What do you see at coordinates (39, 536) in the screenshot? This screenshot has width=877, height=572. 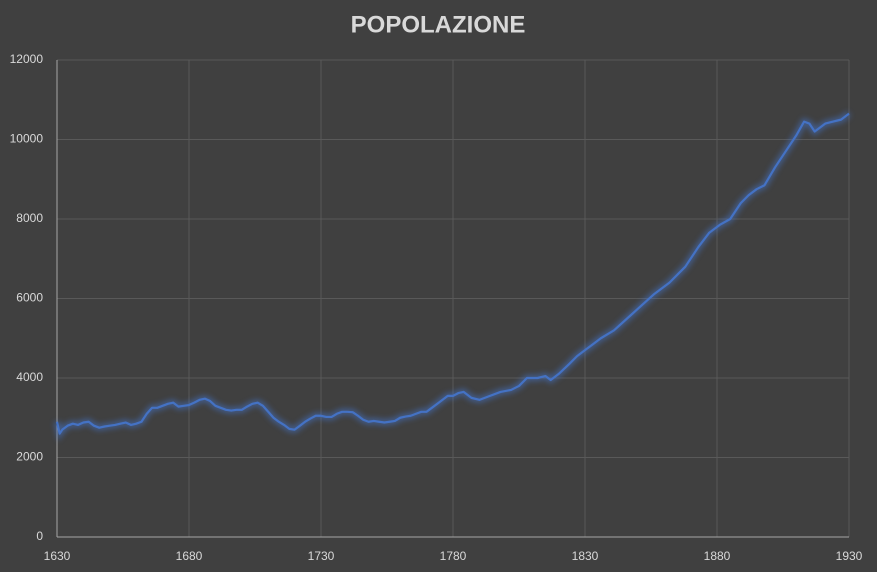 I see `y-tick-label: 0` at bounding box center [39, 536].